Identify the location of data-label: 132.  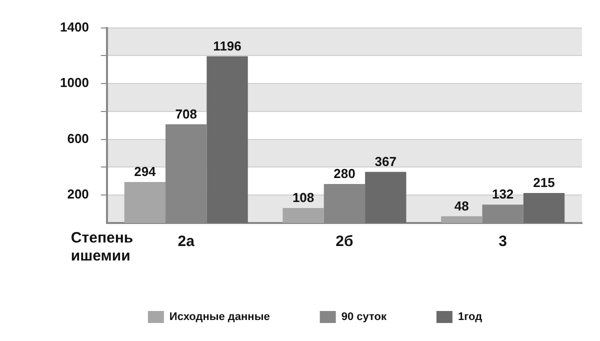
(503, 194).